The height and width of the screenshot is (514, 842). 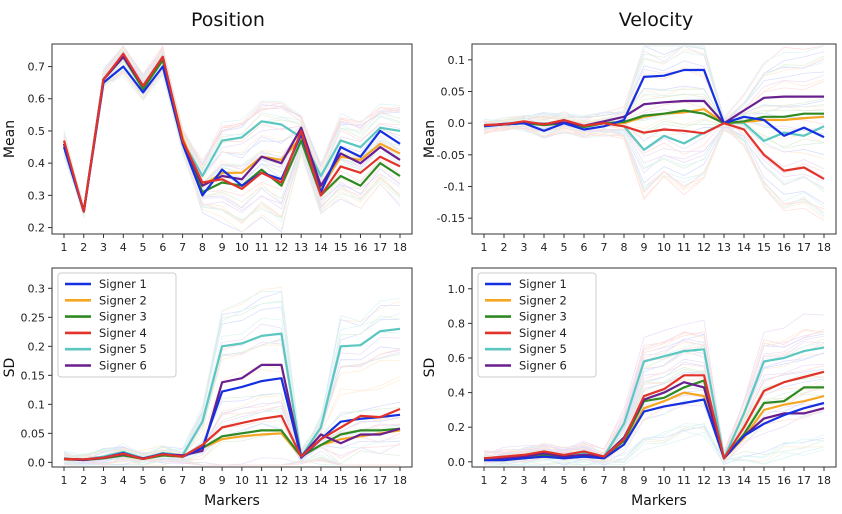 I want to click on y-tick-label: 0.5, so click(x=37, y=131).